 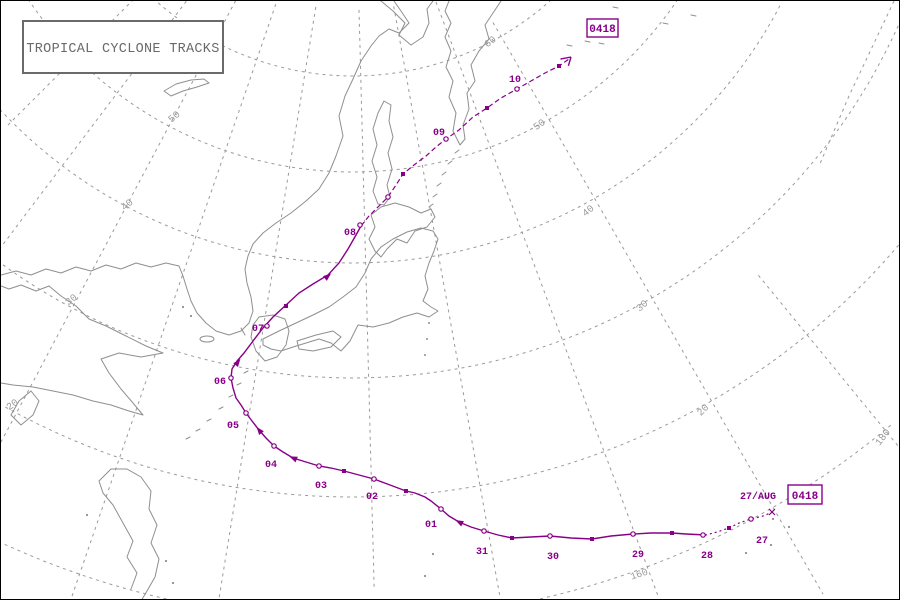 What do you see at coordinates (884, 438) in the screenshot?
I see `grid-label: 180` at bounding box center [884, 438].